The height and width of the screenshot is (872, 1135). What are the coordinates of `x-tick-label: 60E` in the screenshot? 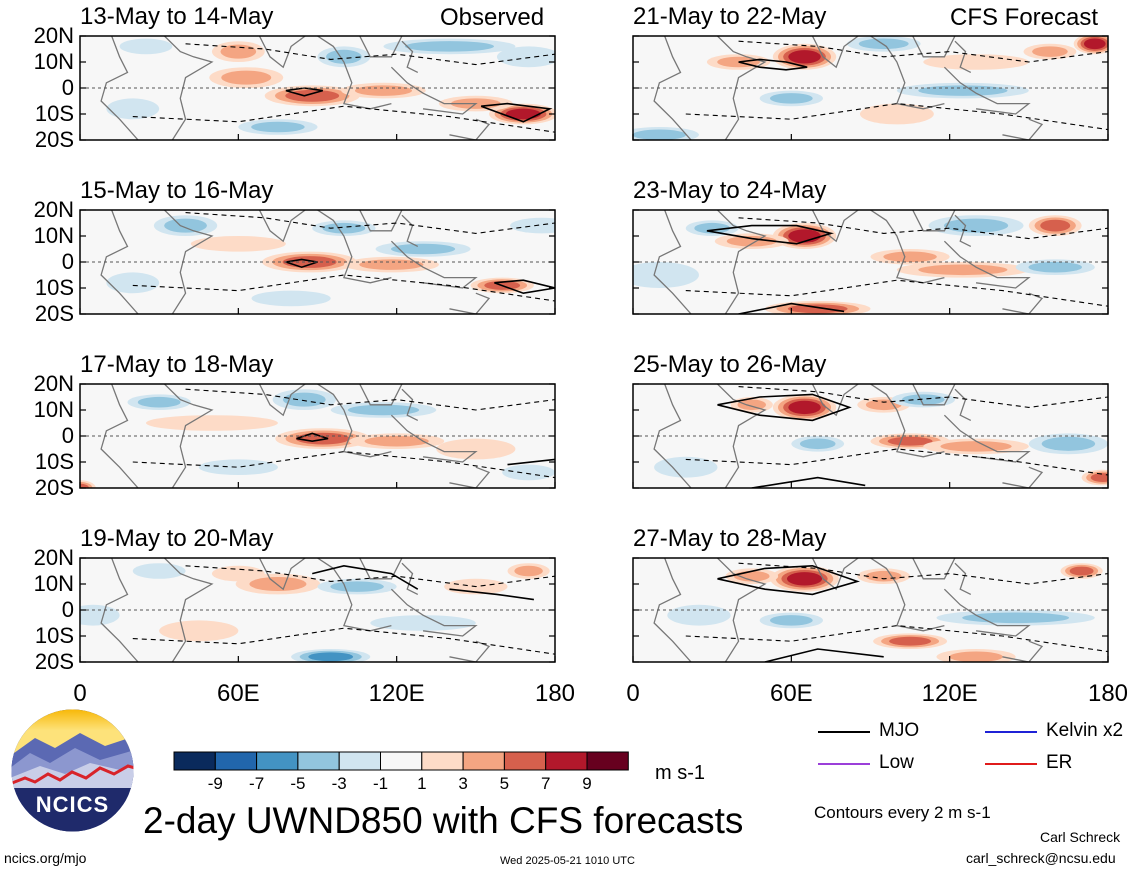 It's located at (791, 693).